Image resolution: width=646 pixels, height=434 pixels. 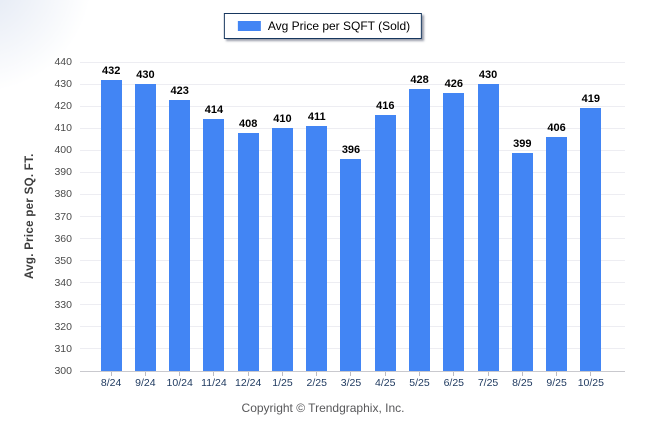 I want to click on bar-cell: 416, so click(x=385, y=235).